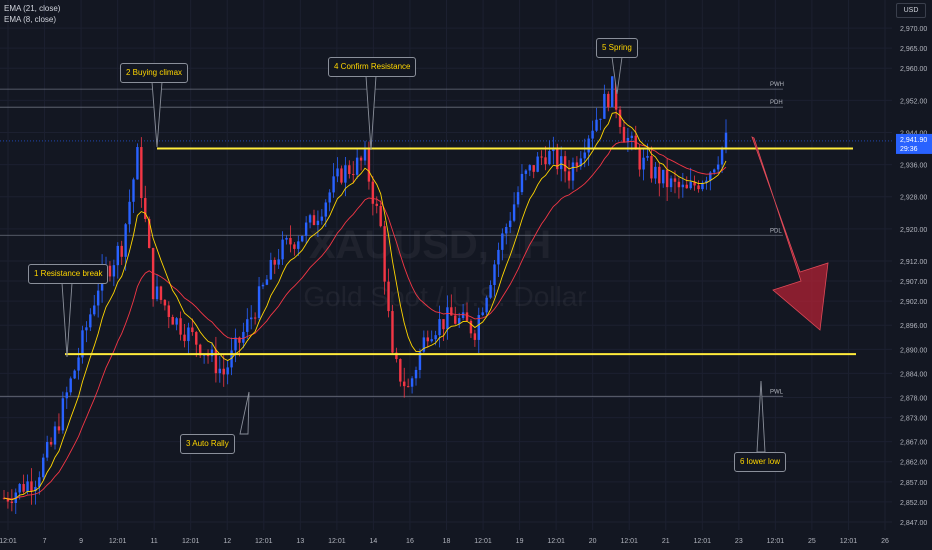 This screenshot has width=932, height=550. I want to click on price-tick-label: 2,873.00, so click(913, 419).